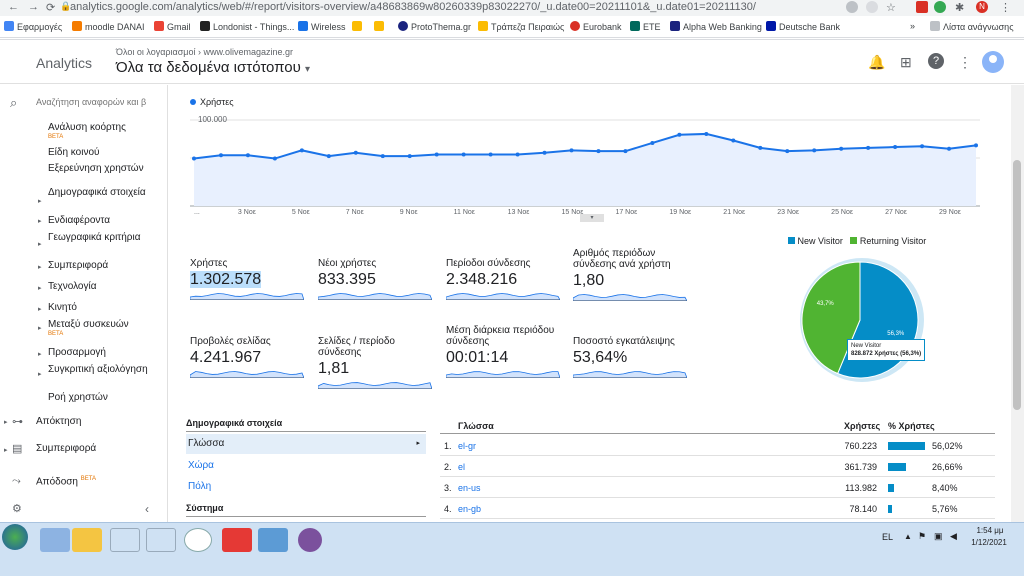  What do you see at coordinates (521, 26) in the screenshot?
I see `bookmark-piraeus: Τράπεζα Πειραιώς` at bounding box center [521, 26].